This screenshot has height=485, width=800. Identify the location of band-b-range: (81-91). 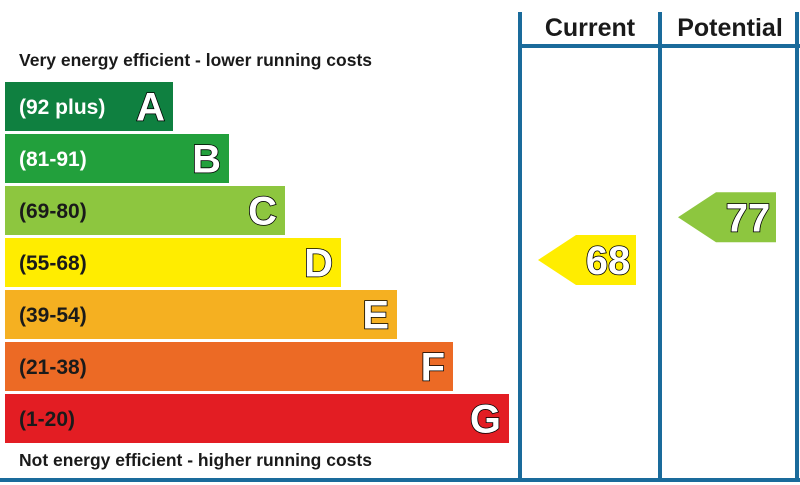
(53, 159).